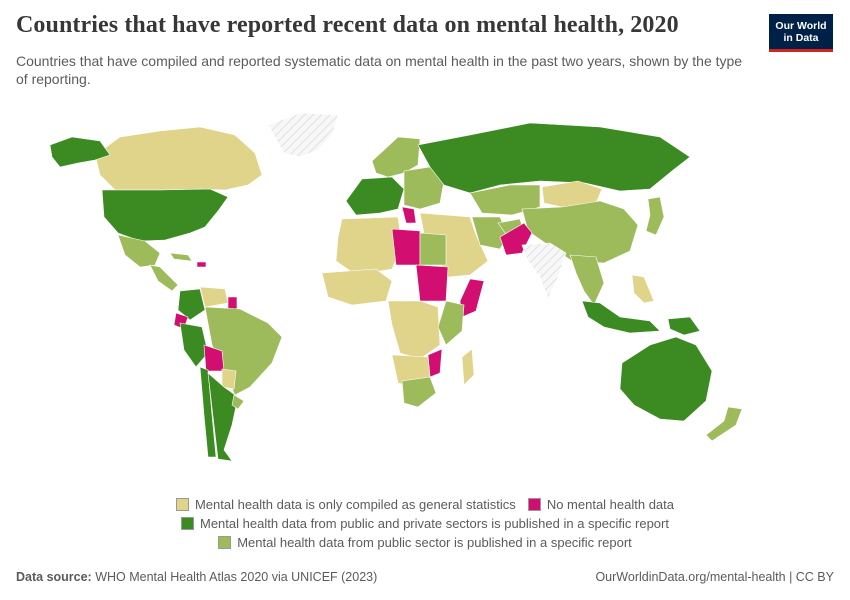 The width and height of the screenshot is (850, 600). What do you see at coordinates (801, 26) in the screenshot?
I see `logo-line-1: Our World` at bounding box center [801, 26].